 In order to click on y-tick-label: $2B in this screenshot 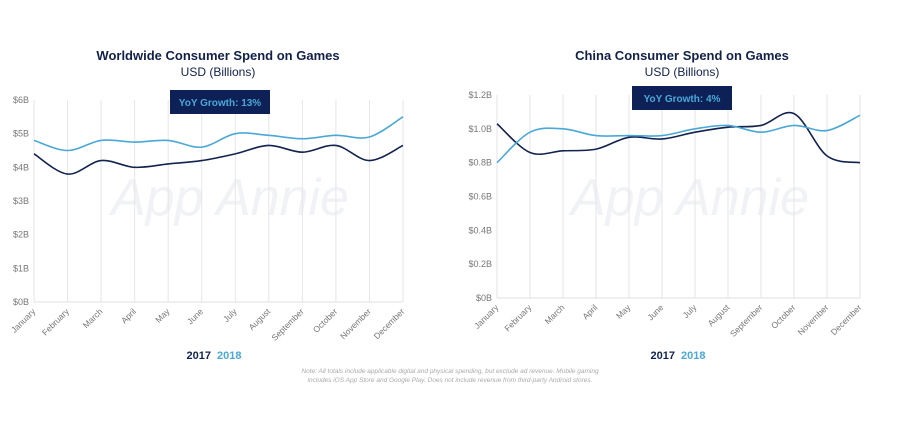, I will do `click(21, 235)`.